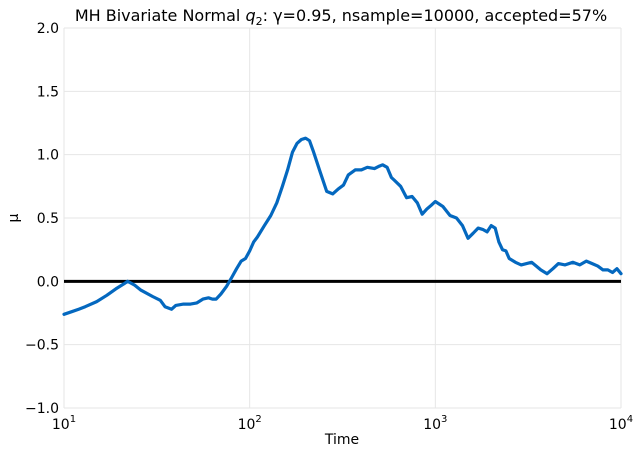 Image resolution: width=641 pixels, height=455 pixels. I want to click on x-tick-labels: 10¹ 10² 10³ 10⁴, so click(342, 423).